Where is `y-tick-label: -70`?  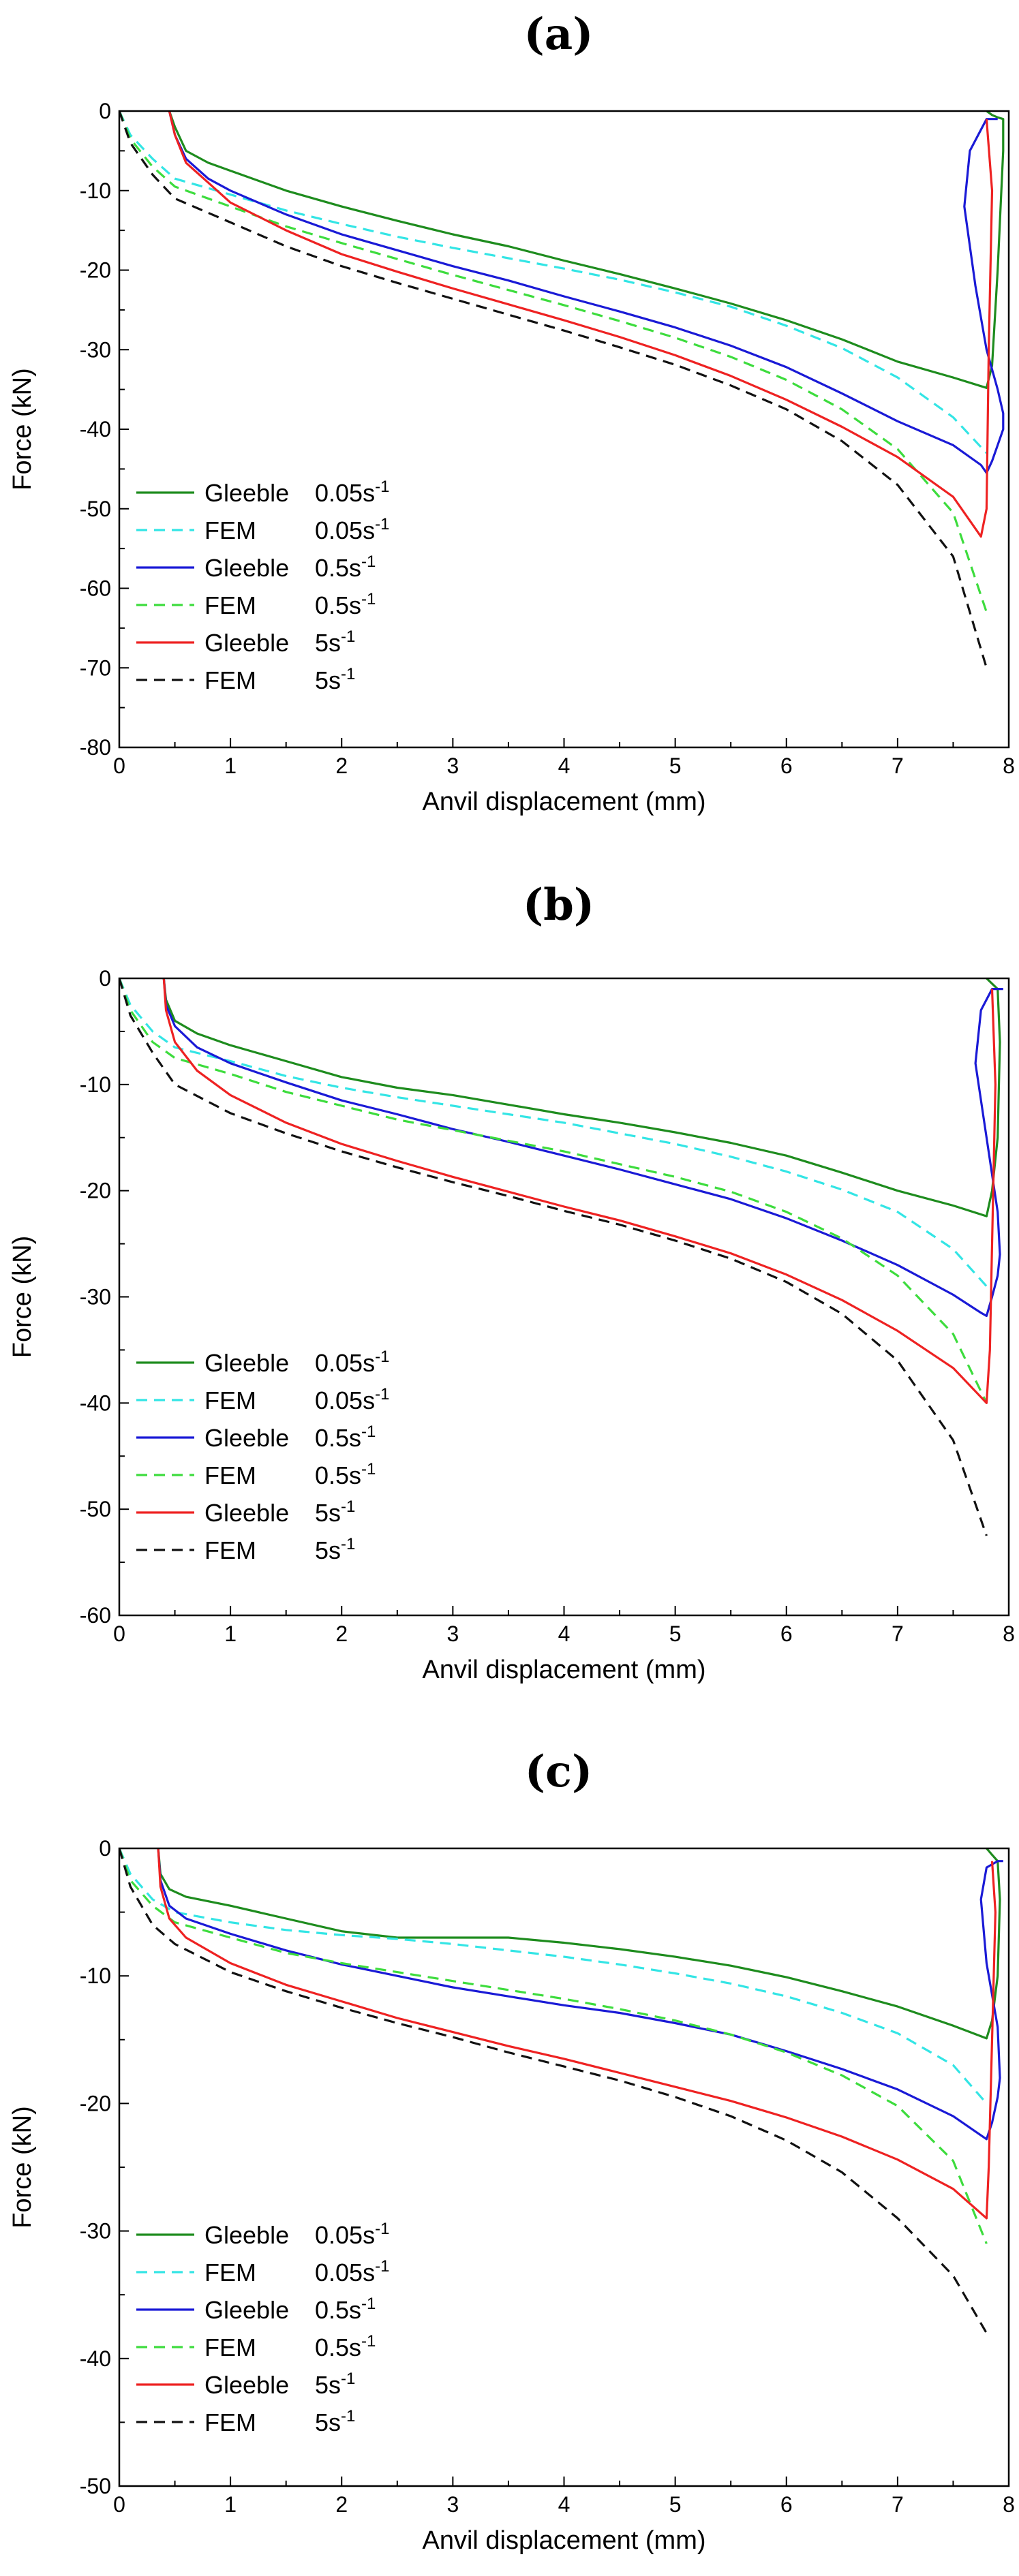 y-tick-label: -70 is located at coordinates (95, 667).